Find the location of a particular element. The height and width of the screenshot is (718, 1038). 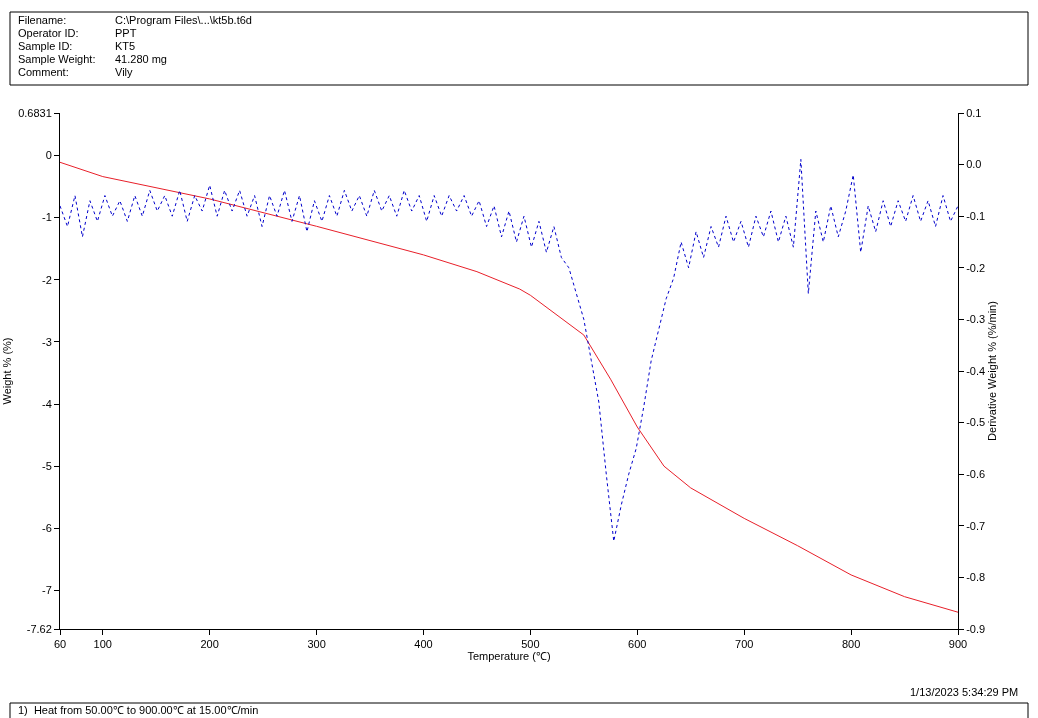

y-tick-label: -5 is located at coordinates (47, 466).